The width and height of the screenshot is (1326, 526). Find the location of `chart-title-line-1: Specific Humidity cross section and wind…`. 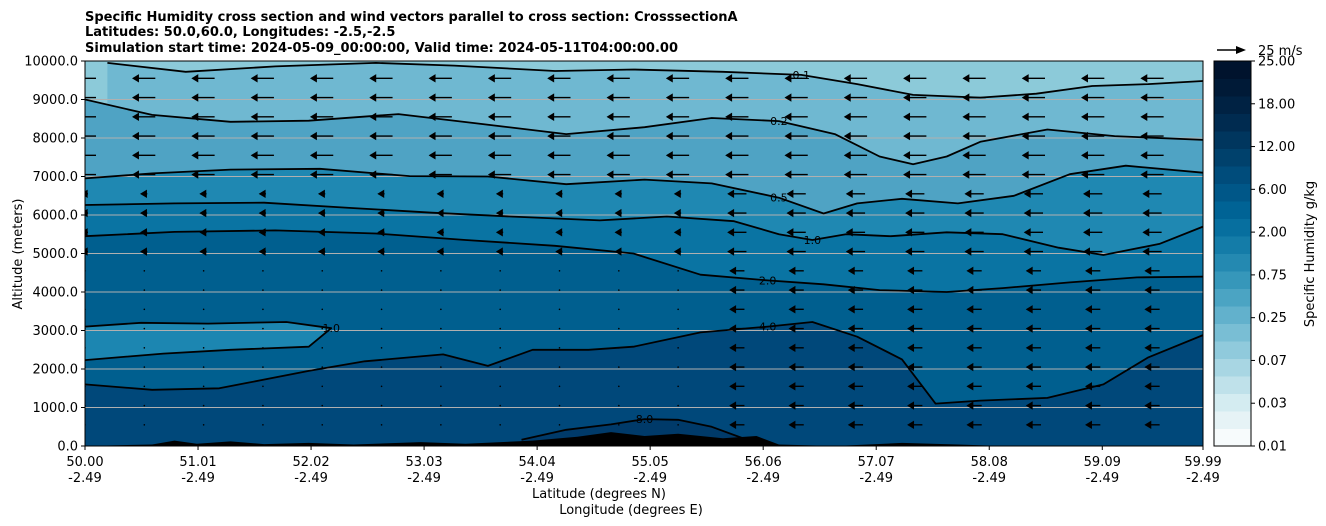

chart-title-line-1: Specific Humidity cross section and wind… is located at coordinates (411, 17).